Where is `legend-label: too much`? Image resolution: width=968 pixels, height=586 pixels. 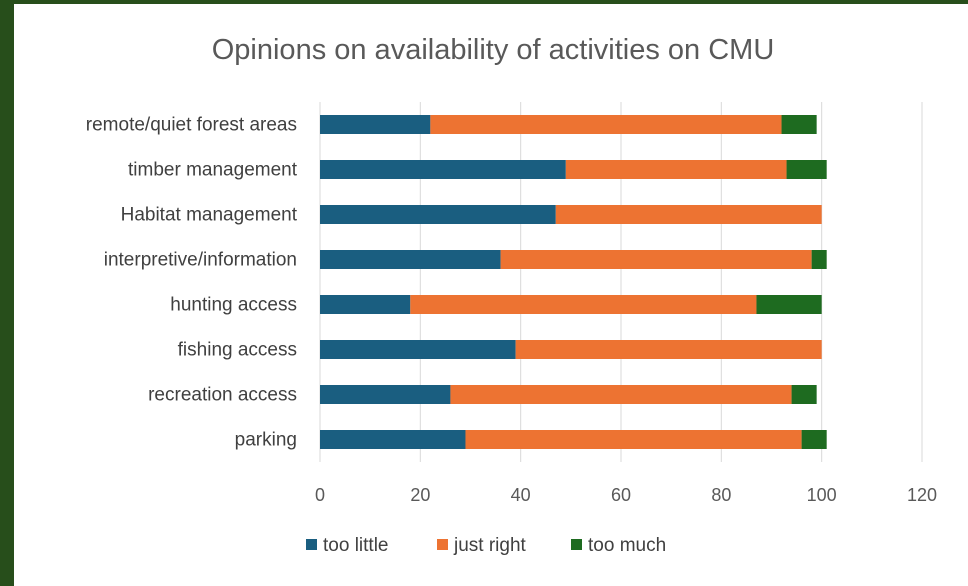 legend-label: too much is located at coordinates (627, 545).